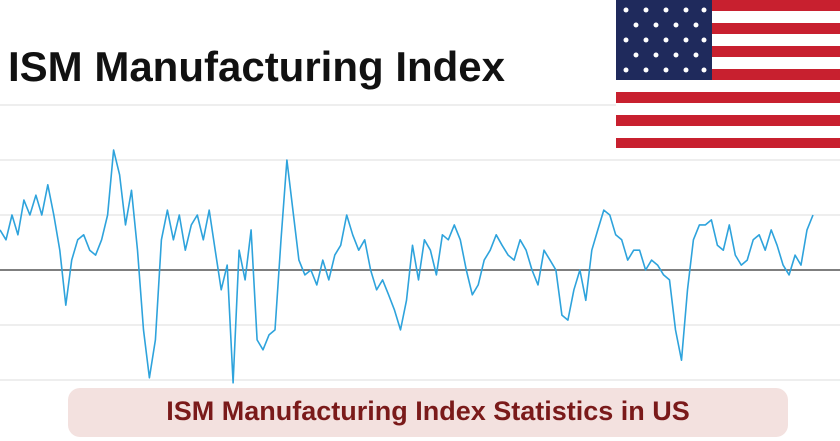 This screenshot has height=441, width=840. I want to click on us-flag, so click(728, 74).